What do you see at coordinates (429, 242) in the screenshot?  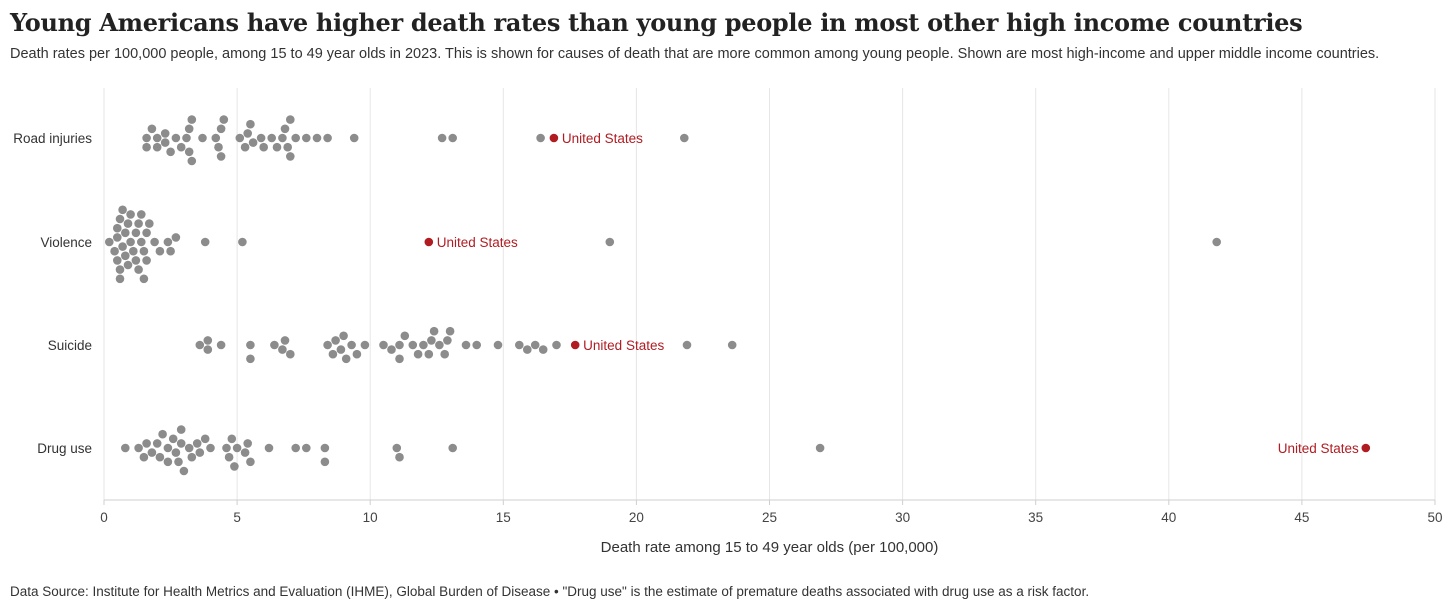 I see `highlight-point-violence` at bounding box center [429, 242].